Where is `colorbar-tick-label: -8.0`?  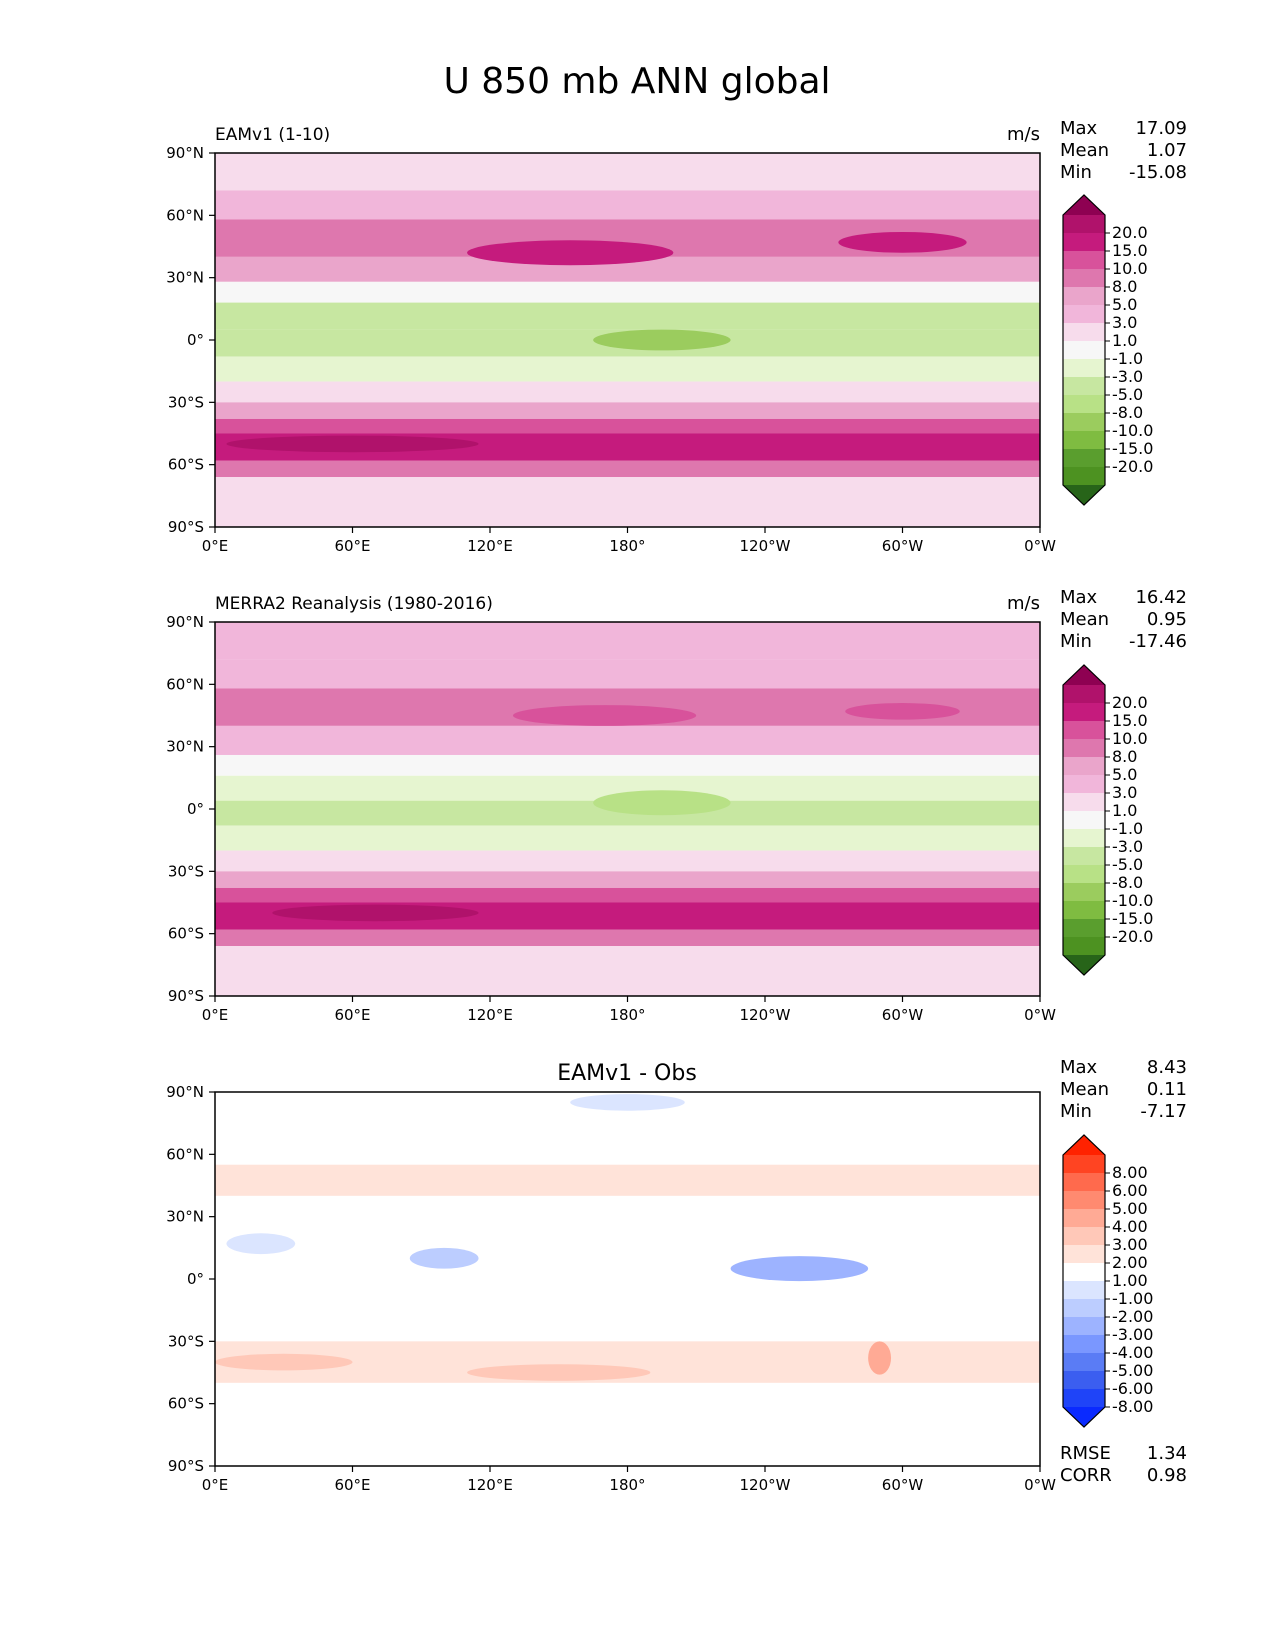
colorbar-tick-label: -8.0 is located at coordinates (1127, 882).